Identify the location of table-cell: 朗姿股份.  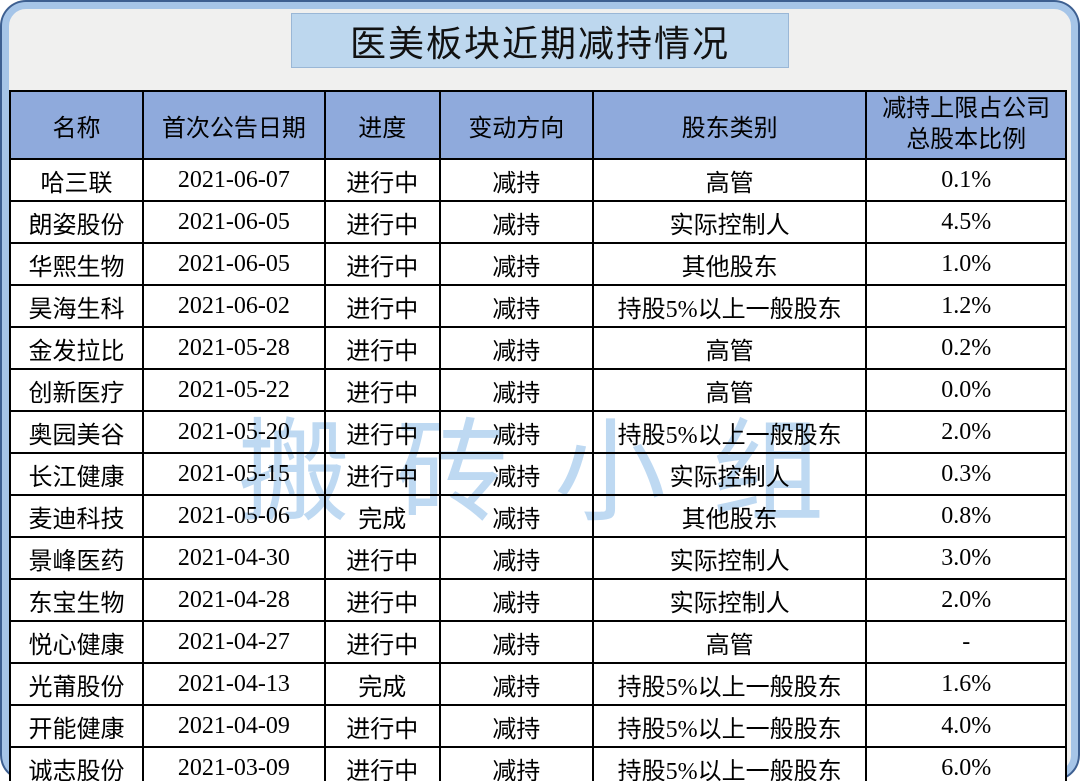
(76, 222).